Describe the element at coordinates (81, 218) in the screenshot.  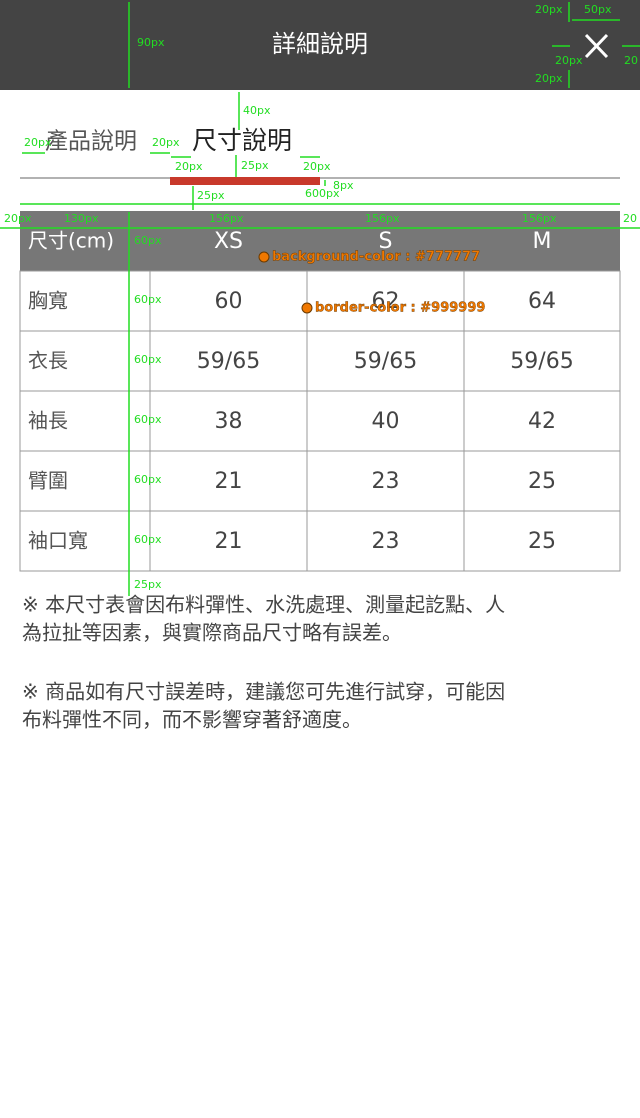
I see `spec-label: 130px` at that location.